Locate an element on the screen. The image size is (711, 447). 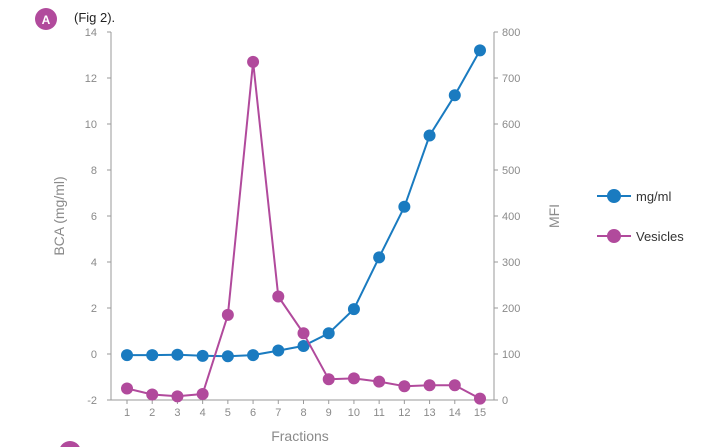
right-tick-label: 800 is located at coordinates (511, 33).